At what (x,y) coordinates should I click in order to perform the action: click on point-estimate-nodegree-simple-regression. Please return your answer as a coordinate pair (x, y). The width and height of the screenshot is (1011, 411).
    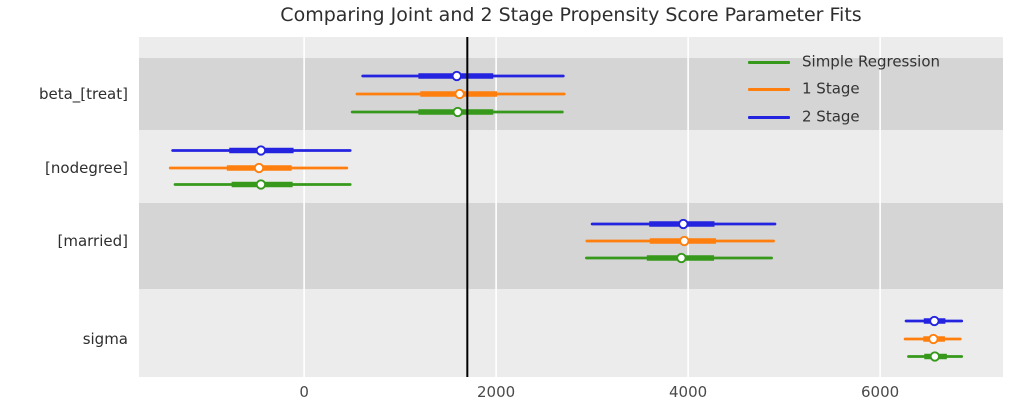
    Looking at the image, I should click on (261, 184).